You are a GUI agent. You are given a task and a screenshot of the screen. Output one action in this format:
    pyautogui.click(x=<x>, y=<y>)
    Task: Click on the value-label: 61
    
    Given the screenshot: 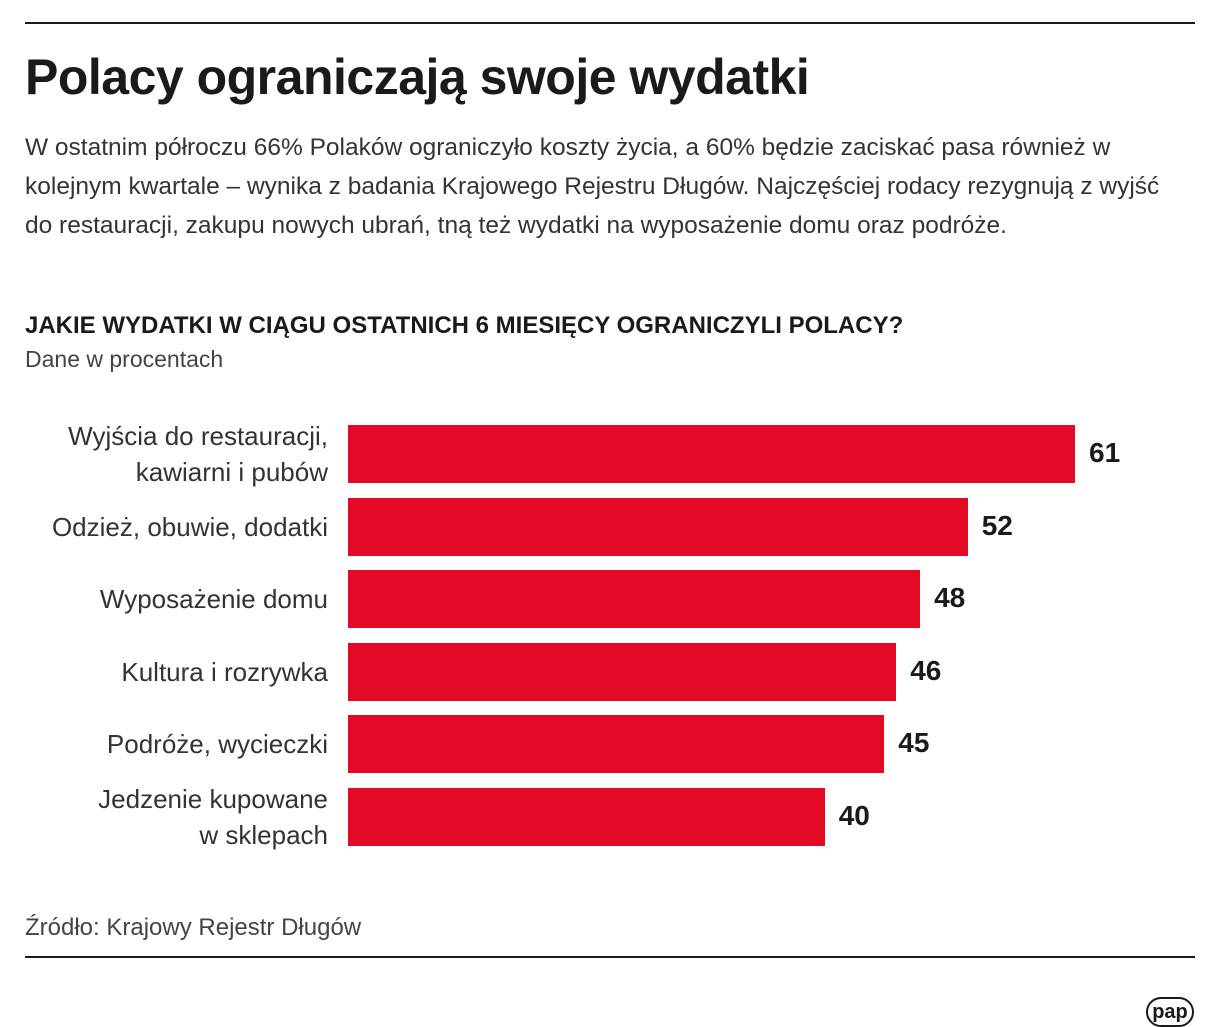 What is the action you would take?
    pyautogui.click(x=1105, y=452)
    